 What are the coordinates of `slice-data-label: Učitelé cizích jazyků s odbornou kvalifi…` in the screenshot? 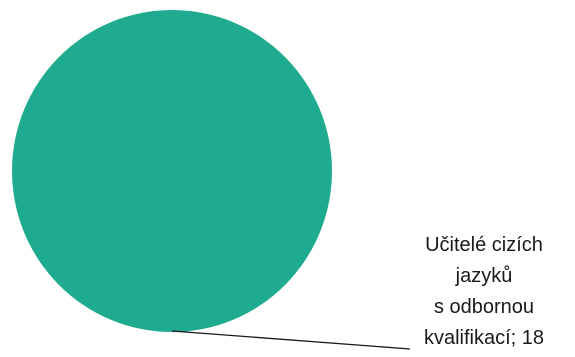 It's located at (479, 292).